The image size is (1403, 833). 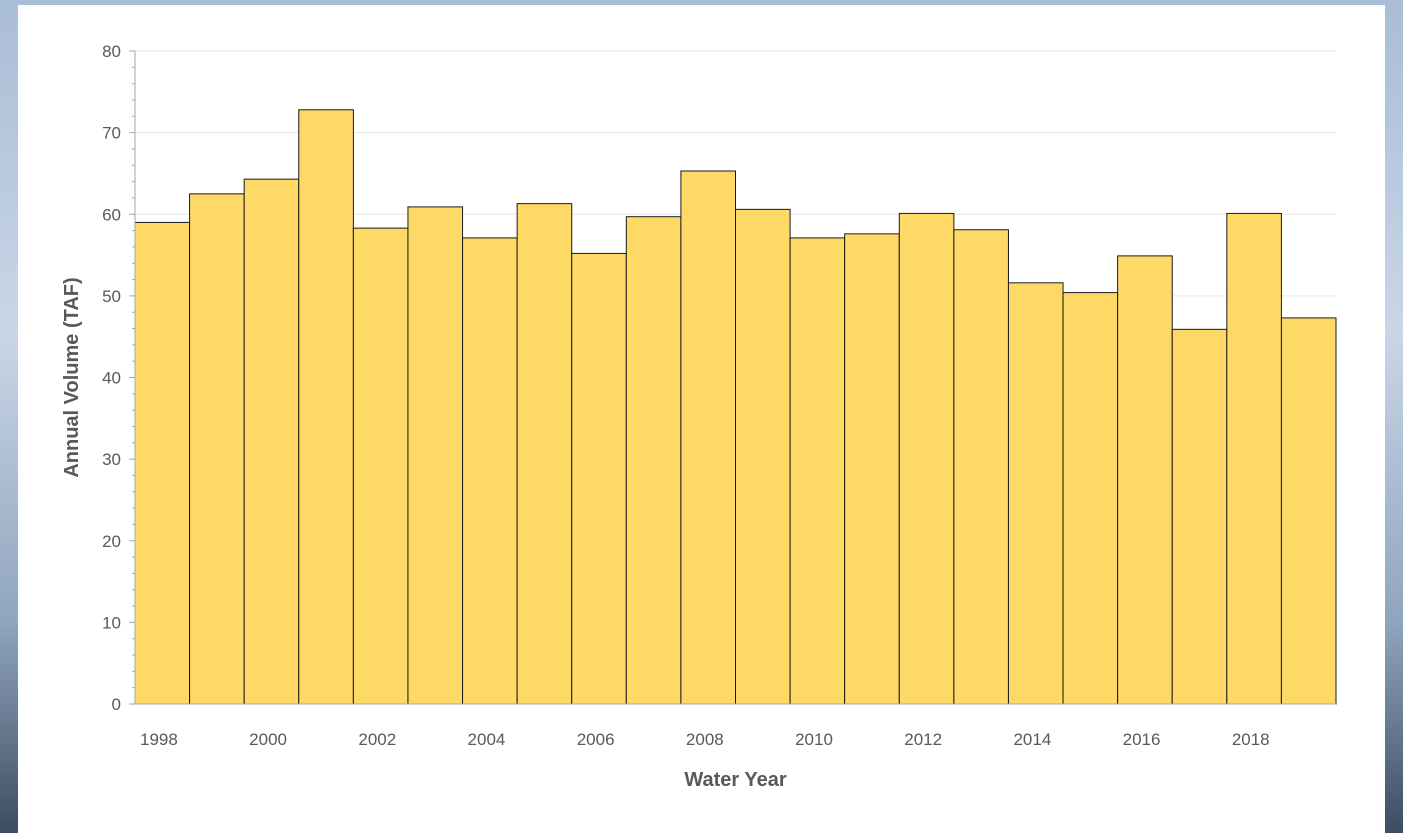 I want to click on bar-2009, so click(x=763, y=456).